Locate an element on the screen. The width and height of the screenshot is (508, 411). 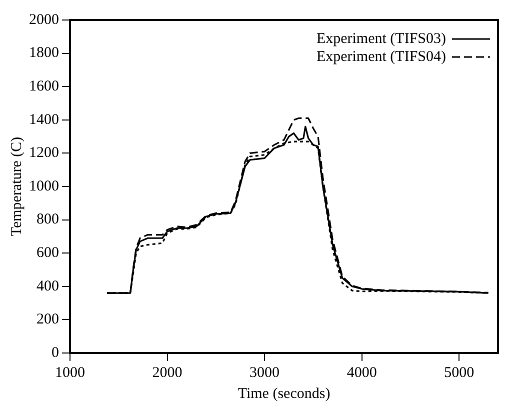
y-tick-label: 800 is located at coordinates (47, 220).